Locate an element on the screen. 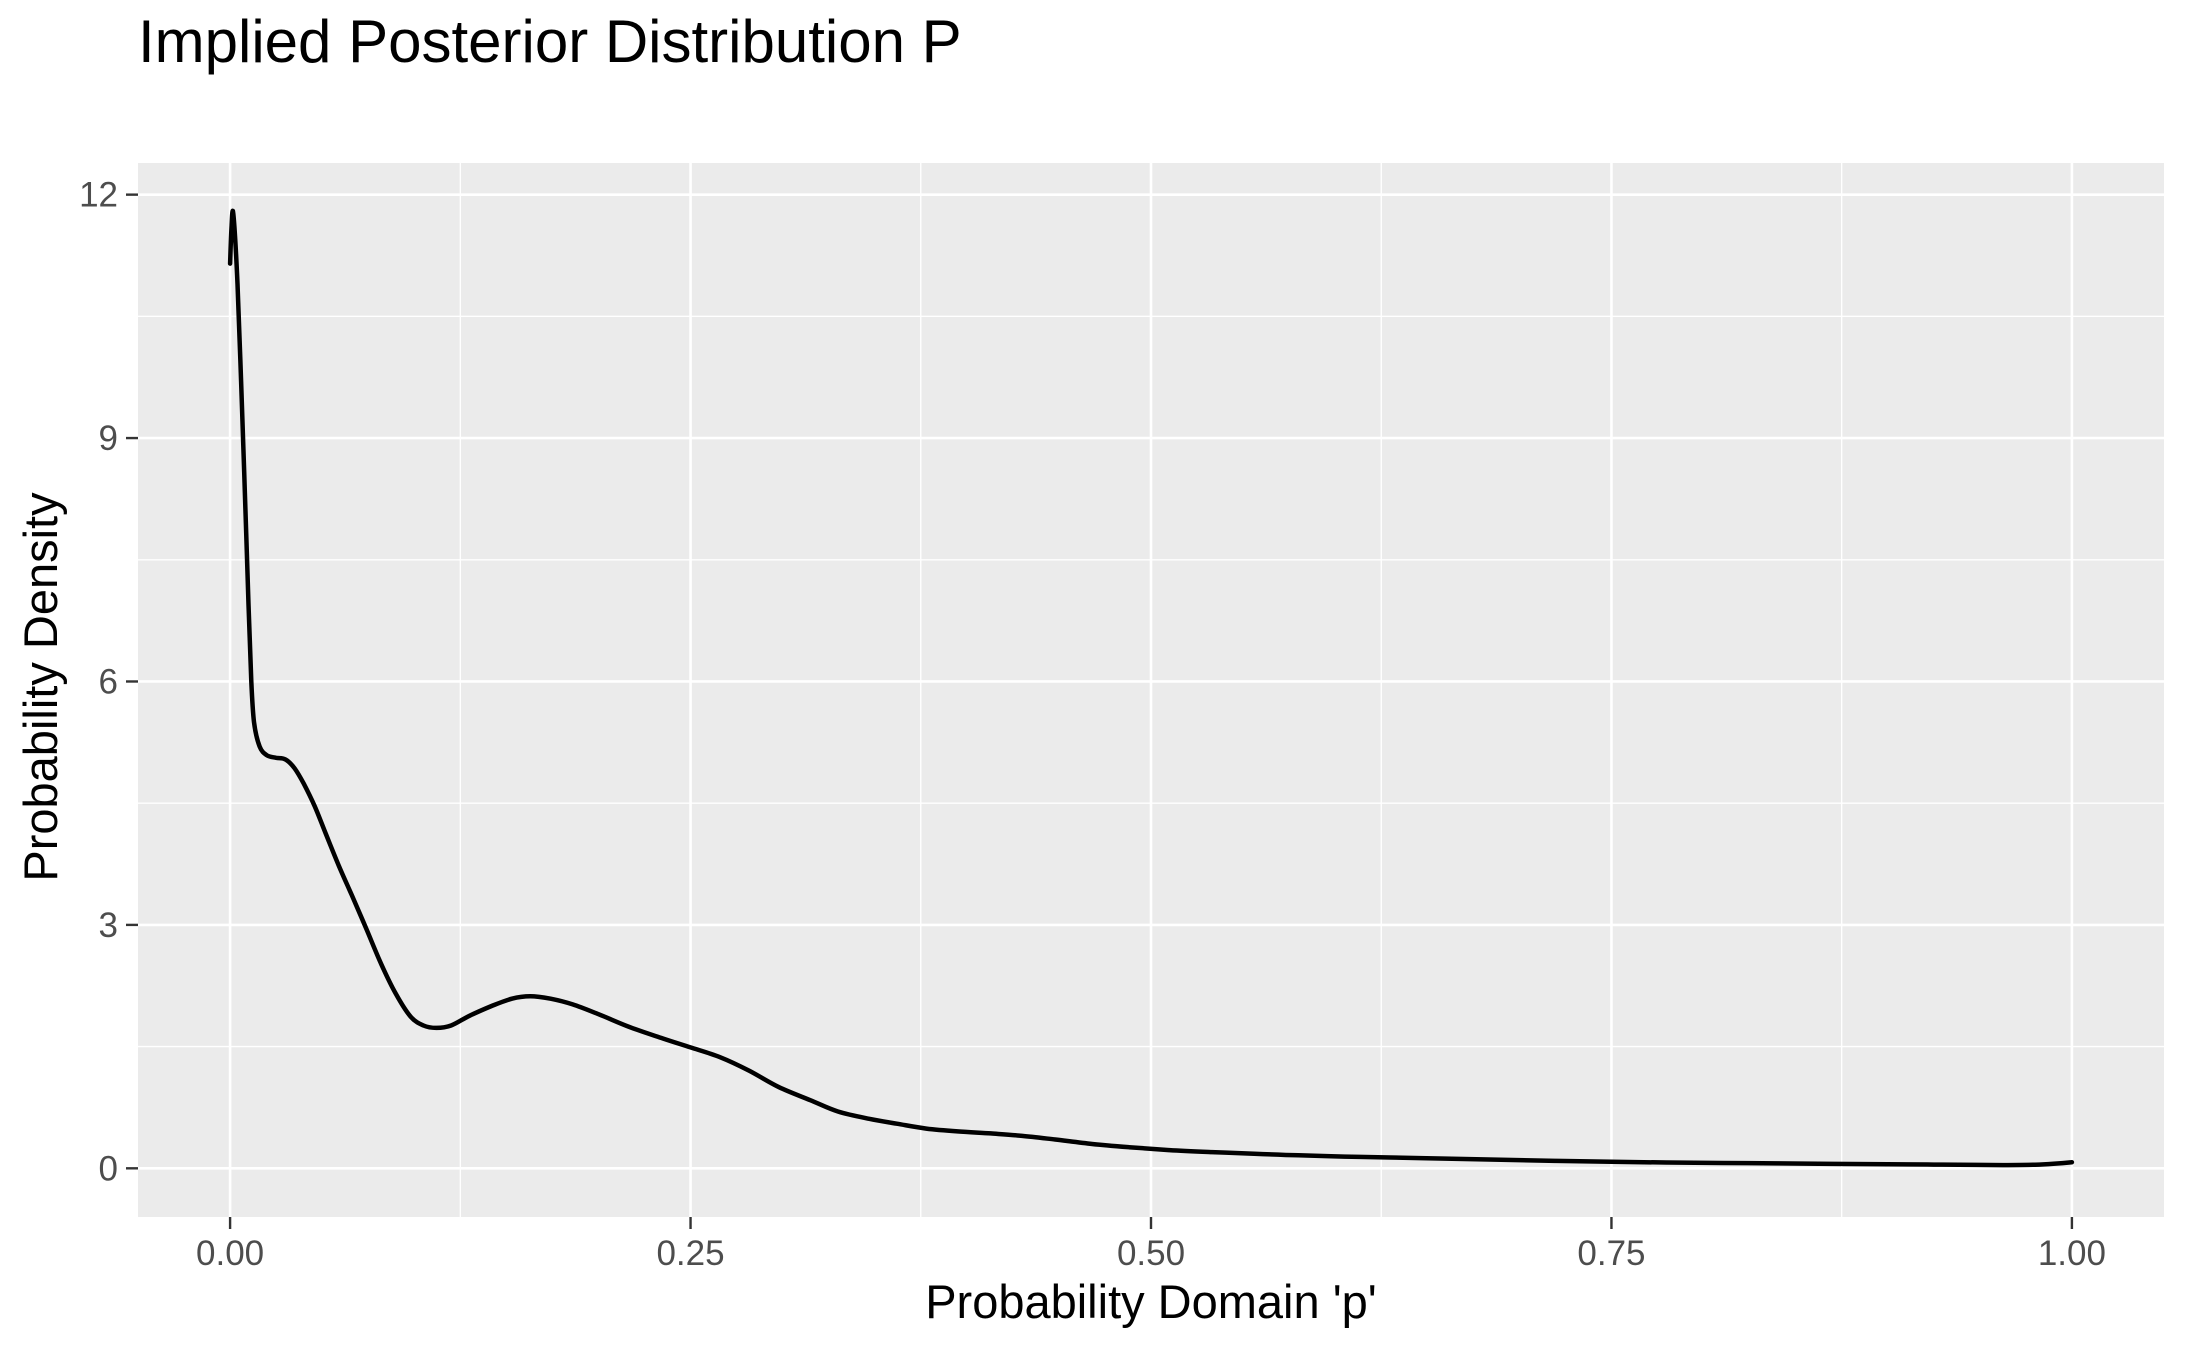  x-axis-tick-labels: 0.00 0.25 0.50 0.75 1.00 is located at coordinates (1151, 1253).